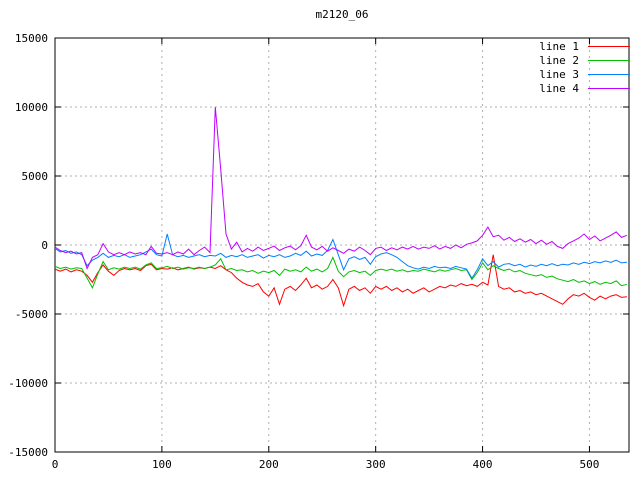 The width and height of the screenshot is (640, 480). What do you see at coordinates (31, 38) in the screenshot?
I see `y-tick-label: 15000` at bounding box center [31, 38].